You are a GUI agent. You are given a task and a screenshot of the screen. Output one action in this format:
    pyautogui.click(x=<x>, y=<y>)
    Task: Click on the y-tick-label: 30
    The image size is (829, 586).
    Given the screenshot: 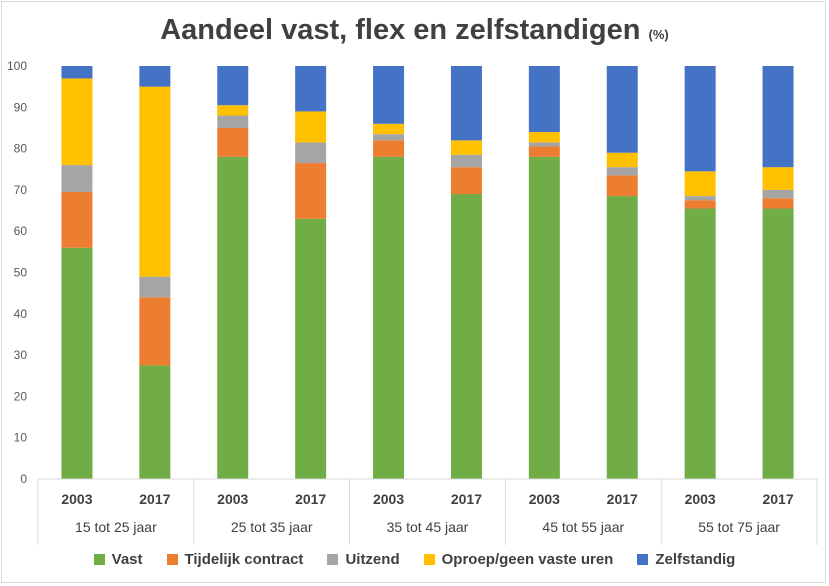 What is the action you would take?
    pyautogui.click(x=21, y=355)
    